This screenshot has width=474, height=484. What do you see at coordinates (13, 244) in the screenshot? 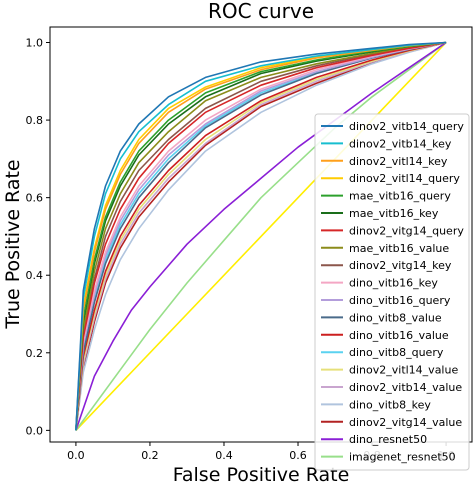
I see `y-axis-label: True Positive Rate` at bounding box center [13, 244].